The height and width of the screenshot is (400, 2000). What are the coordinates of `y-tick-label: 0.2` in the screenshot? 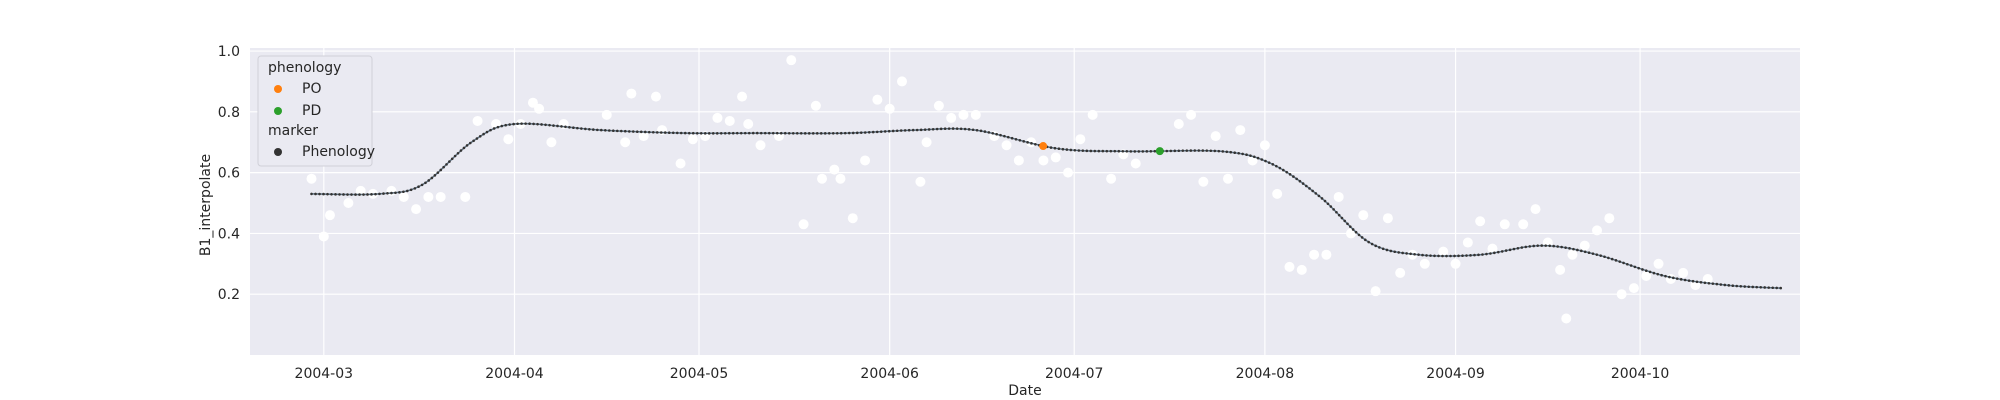 It's located at (229, 295).